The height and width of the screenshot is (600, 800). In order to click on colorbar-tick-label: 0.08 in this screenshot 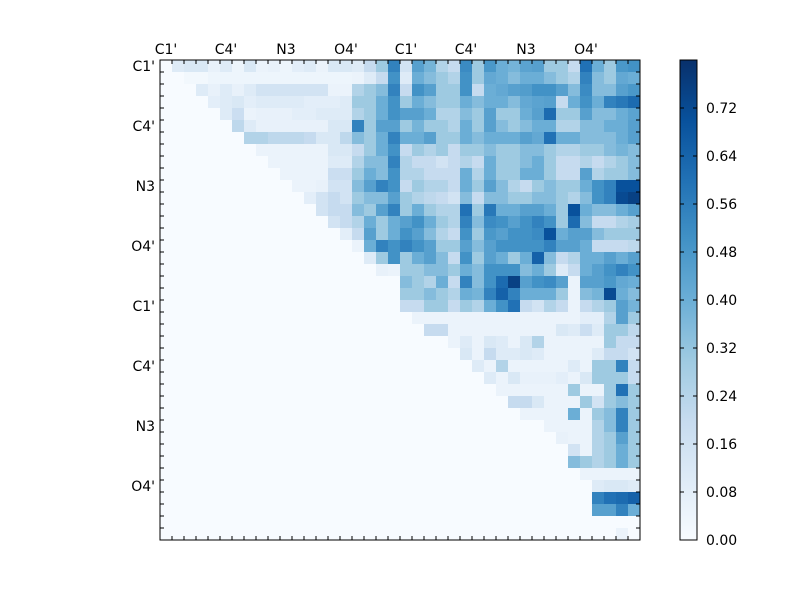, I will do `click(721, 493)`.